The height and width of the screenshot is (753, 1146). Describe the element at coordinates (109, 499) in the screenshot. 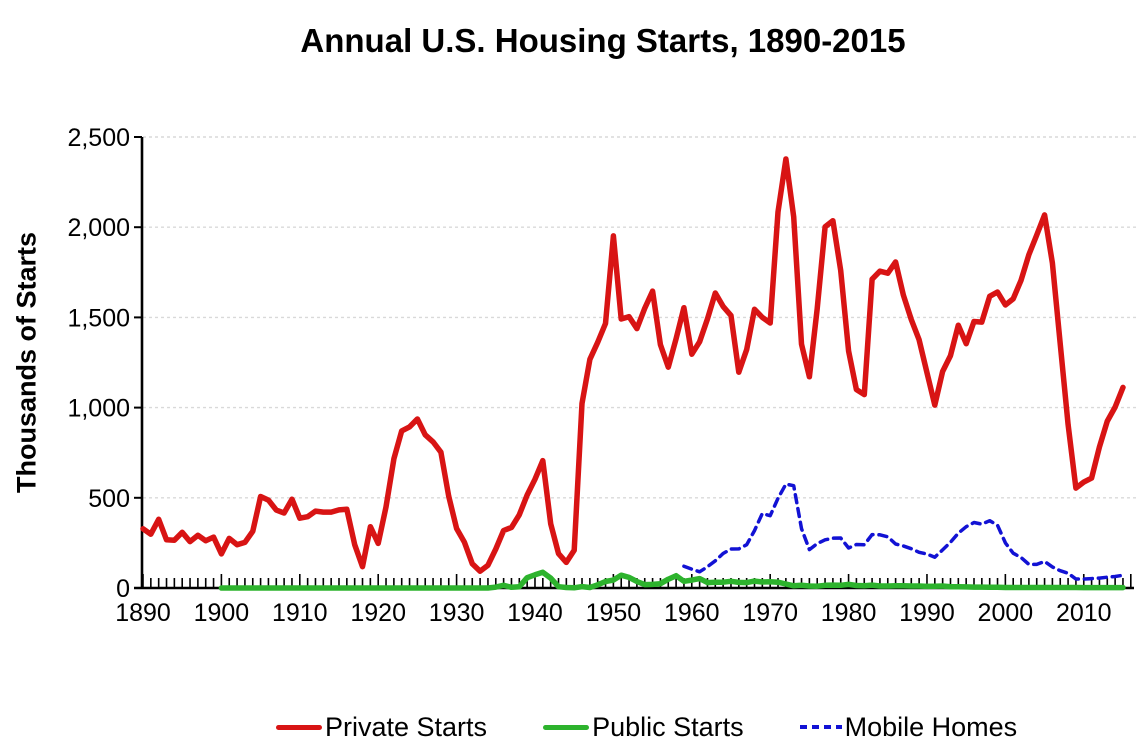

I see `y-tick-label: 500` at that location.